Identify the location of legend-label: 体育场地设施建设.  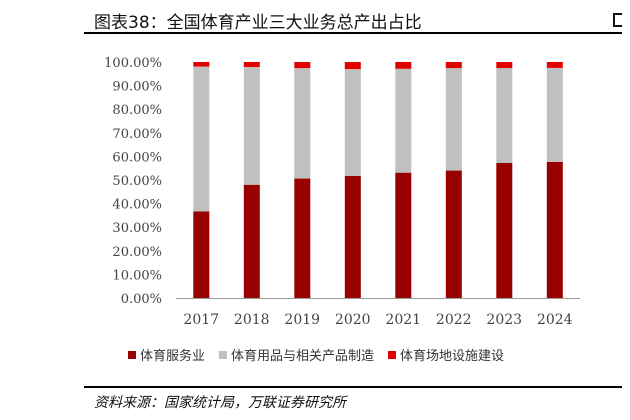
(452, 356).